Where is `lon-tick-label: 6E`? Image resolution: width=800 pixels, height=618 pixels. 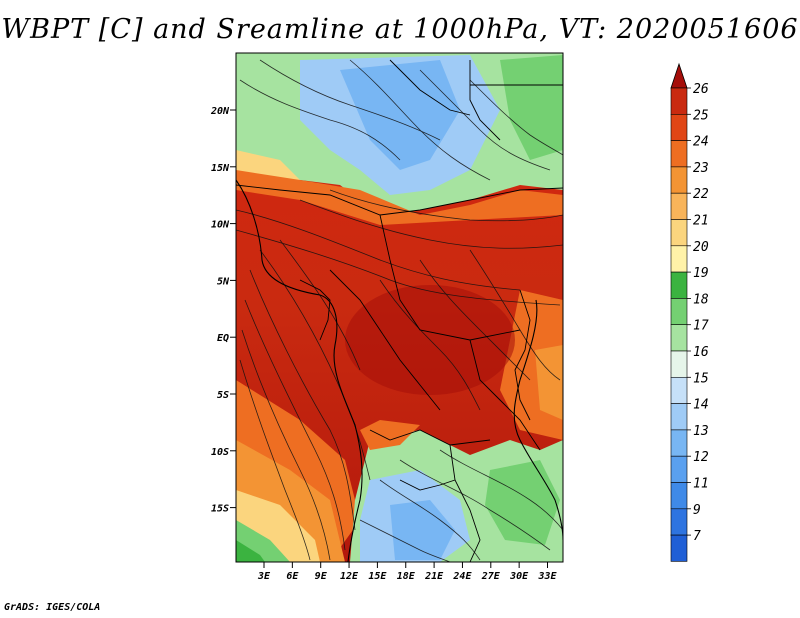
lon-tick-label: 6E is located at coordinates (292, 576).